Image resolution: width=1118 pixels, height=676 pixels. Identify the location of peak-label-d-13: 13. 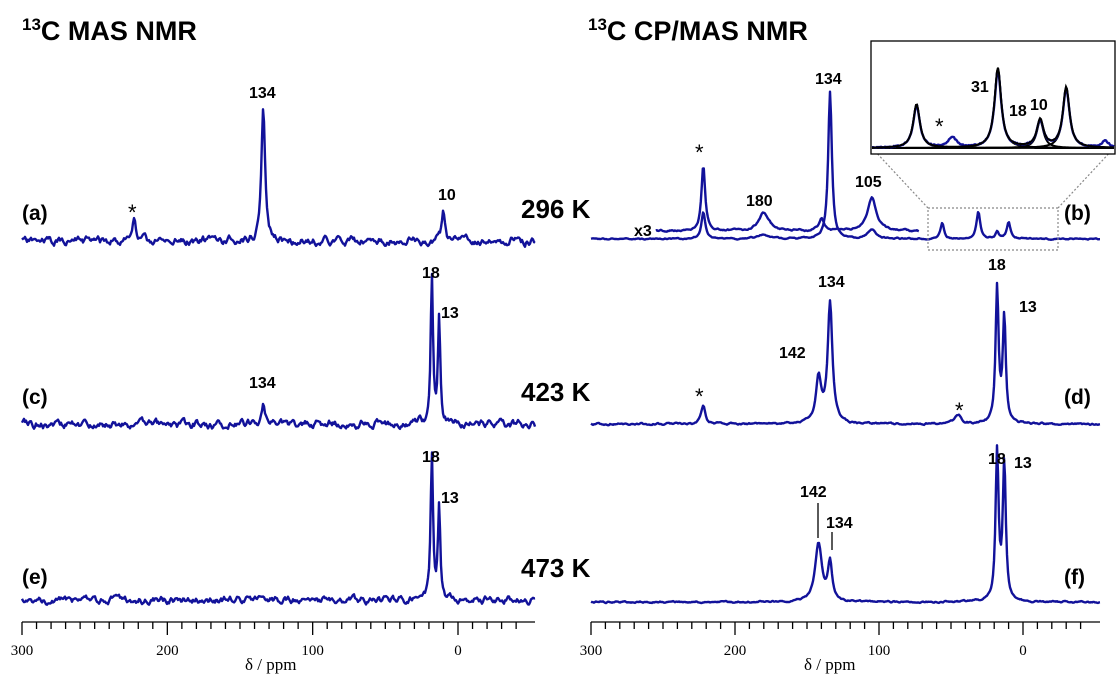
(1028, 307).